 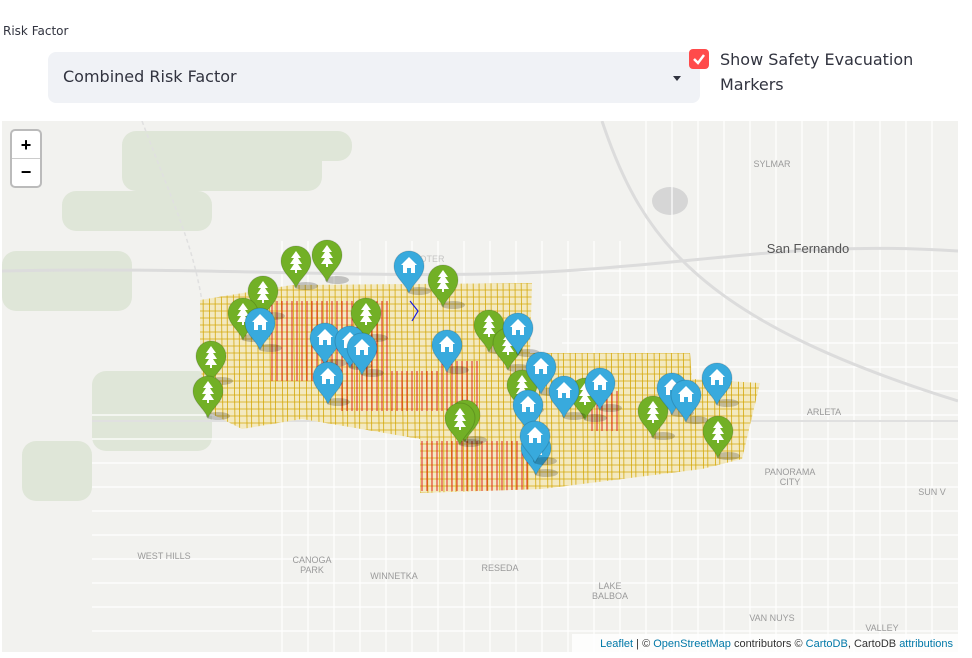 I want to click on select-label: Risk Factor, so click(x=36, y=31).